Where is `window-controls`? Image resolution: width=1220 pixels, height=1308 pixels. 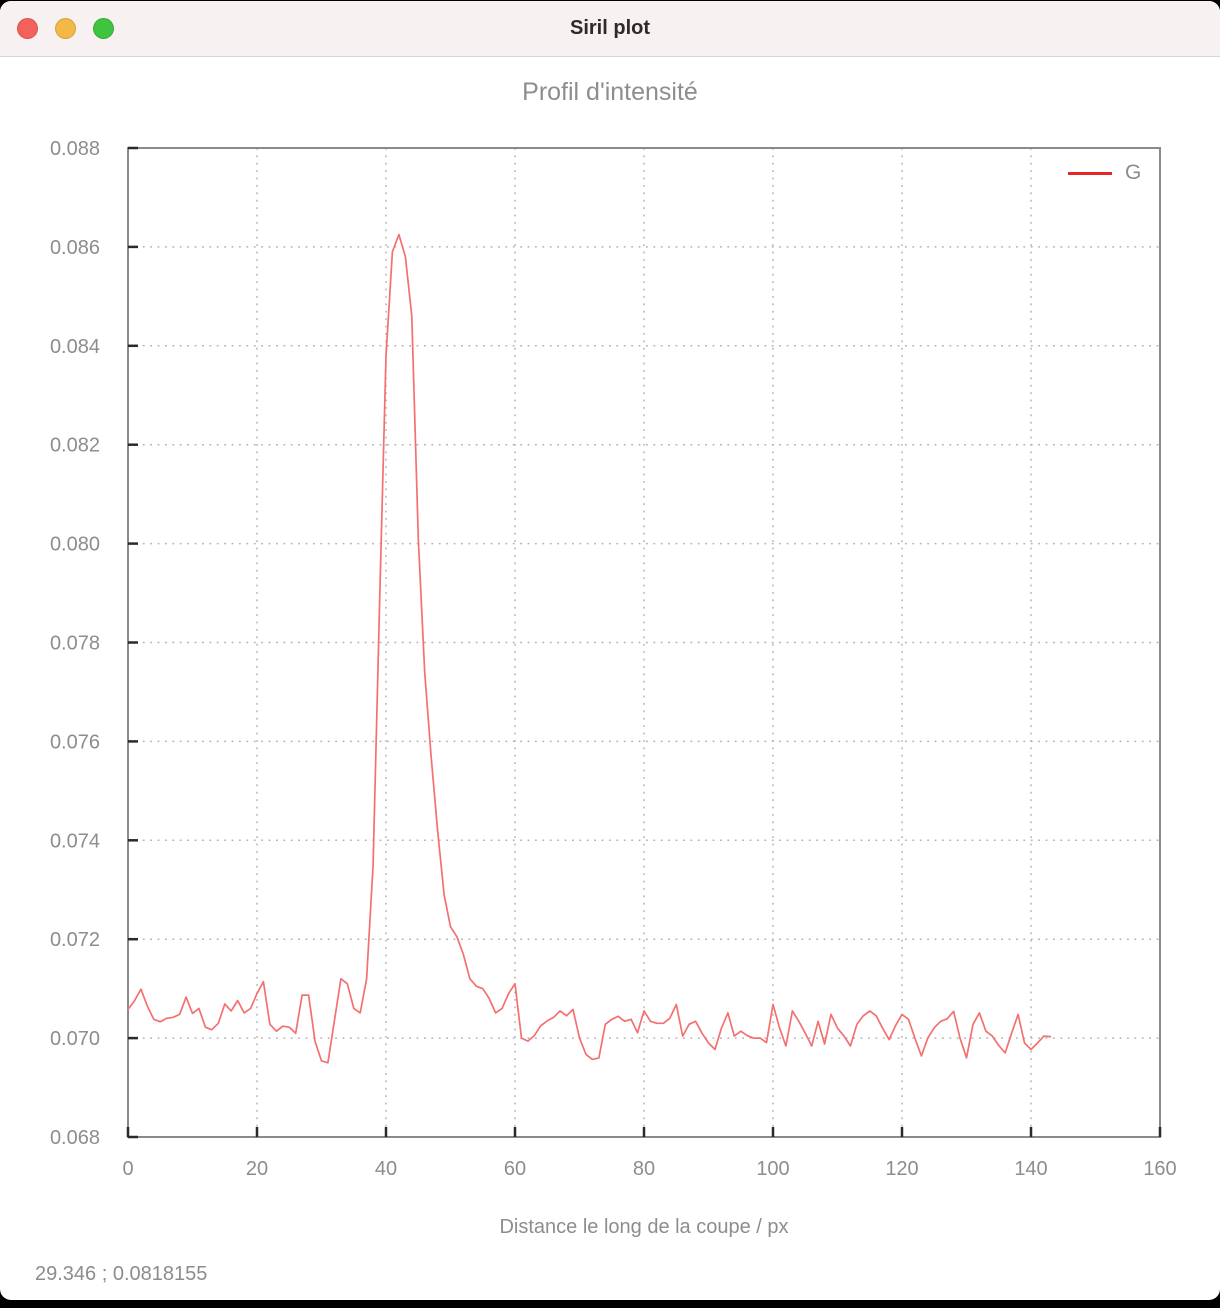 window-controls is located at coordinates (65, 28).